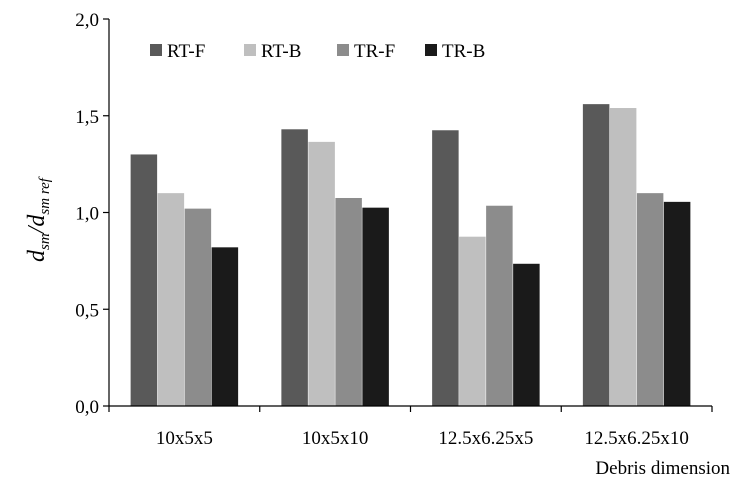 The image size is (734, 481). Describe the element at coordinates (485, 438) in the screenshot. I see `x-tick-label: 12.5x6.25x5` at that location.